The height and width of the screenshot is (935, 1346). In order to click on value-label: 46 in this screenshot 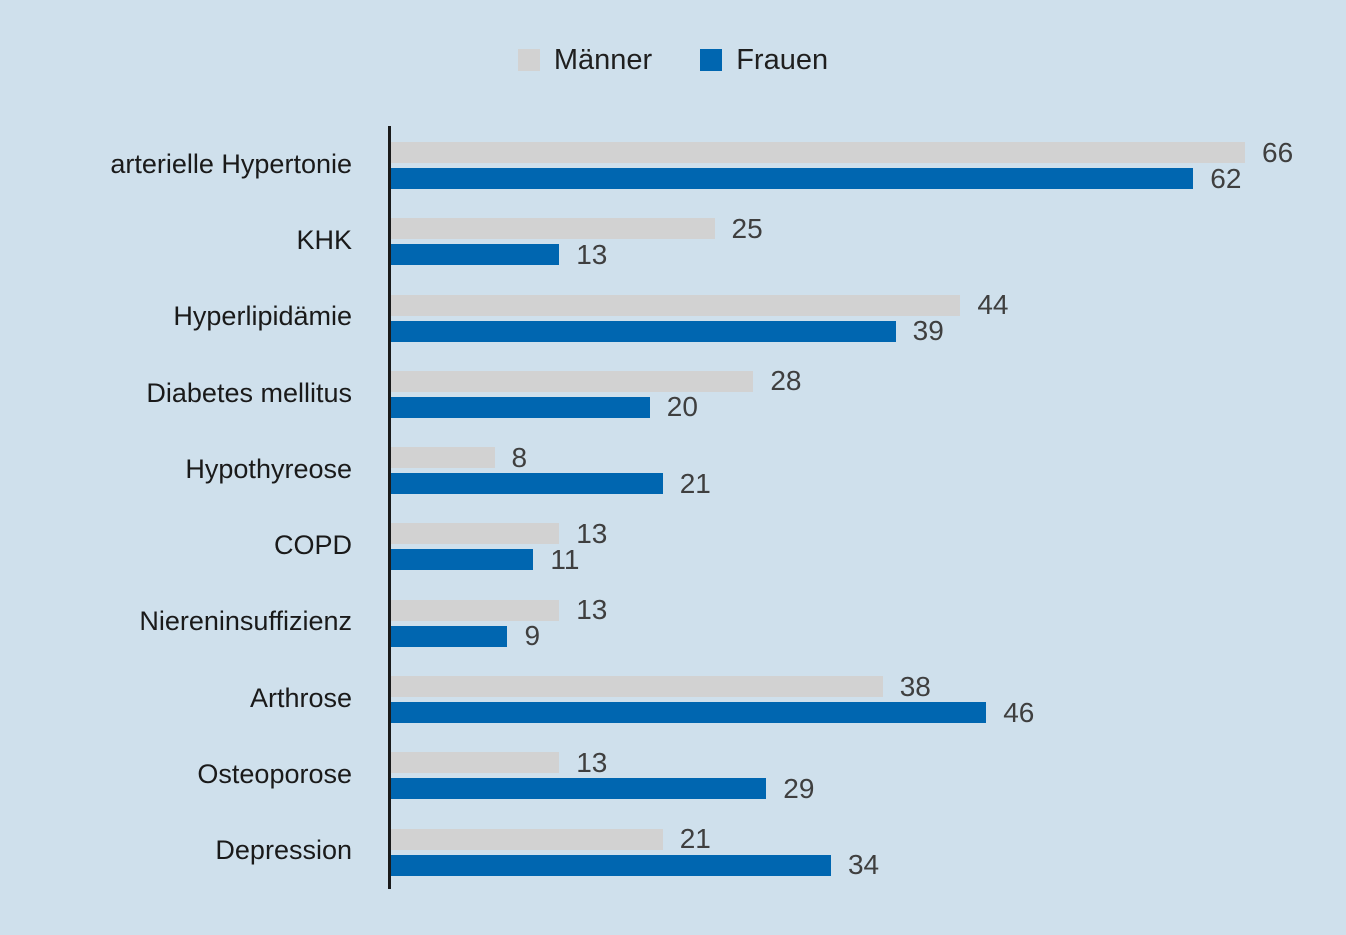, I will do `click(1019, 712)`.